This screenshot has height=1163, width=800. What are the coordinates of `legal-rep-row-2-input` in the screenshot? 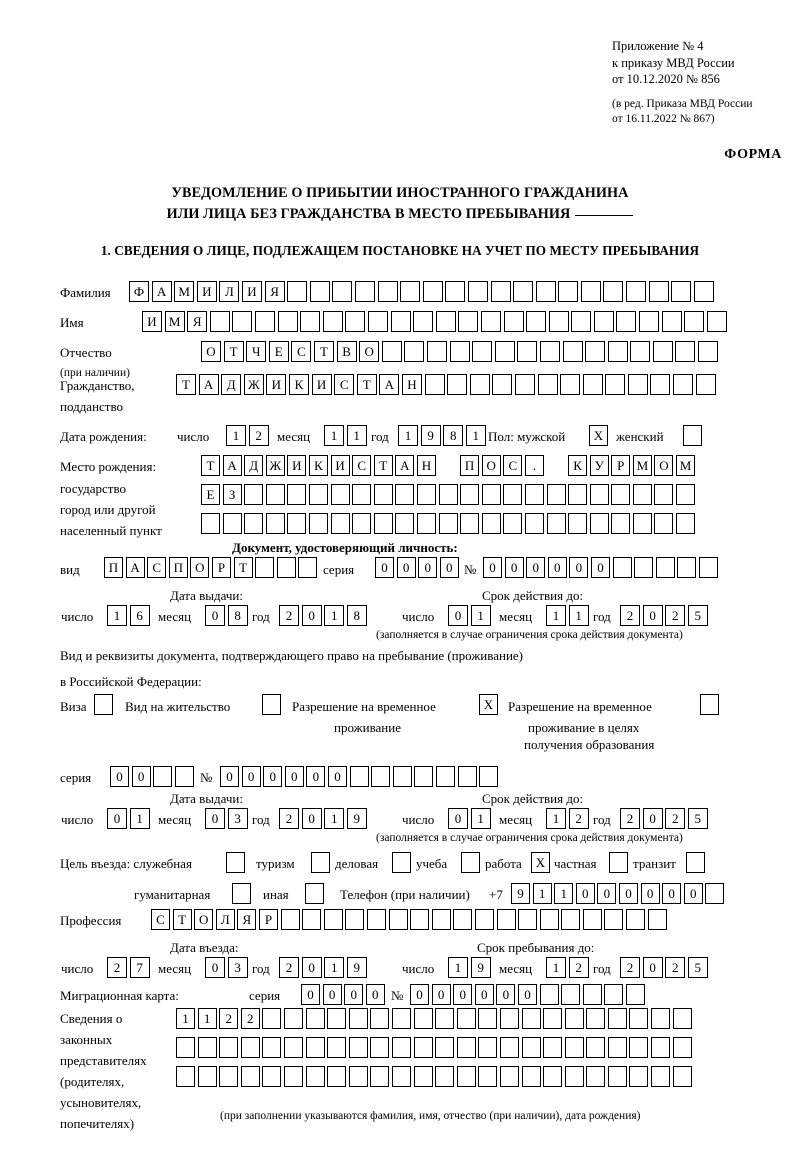 It's located at (435, 1047).